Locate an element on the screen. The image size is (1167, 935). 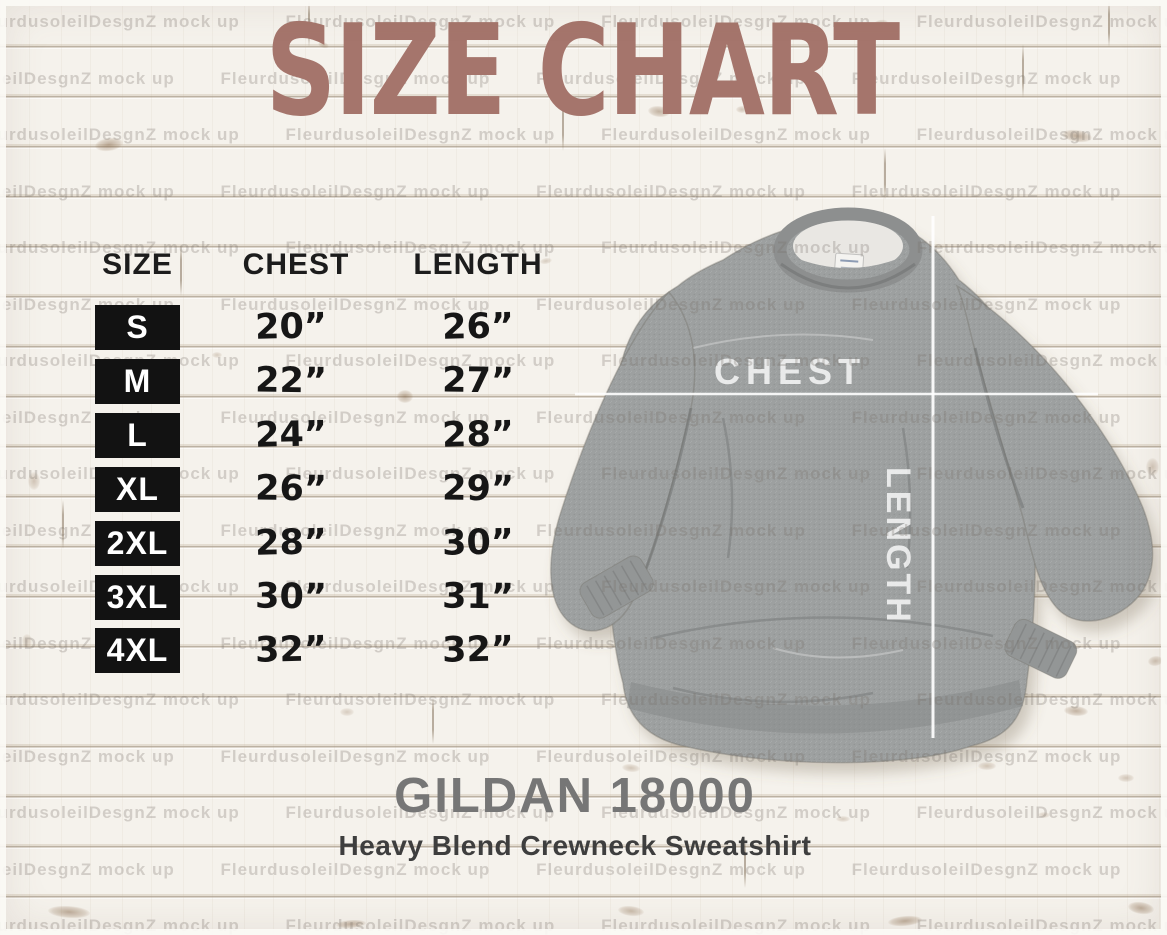
size-row-L: L 24” 28” is located at coordinates (330, 435).